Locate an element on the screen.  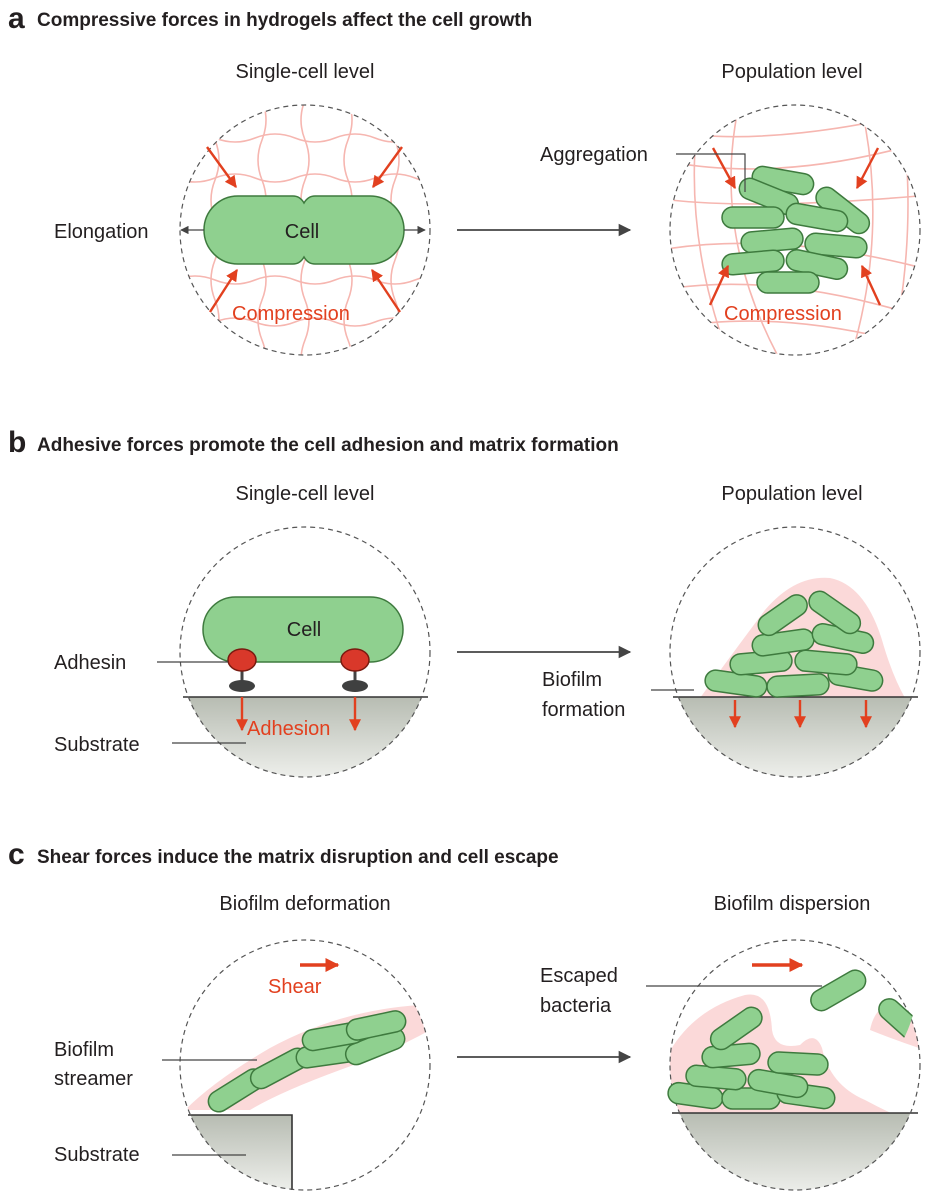
dividing-cell is located at coordinates (304, 230).